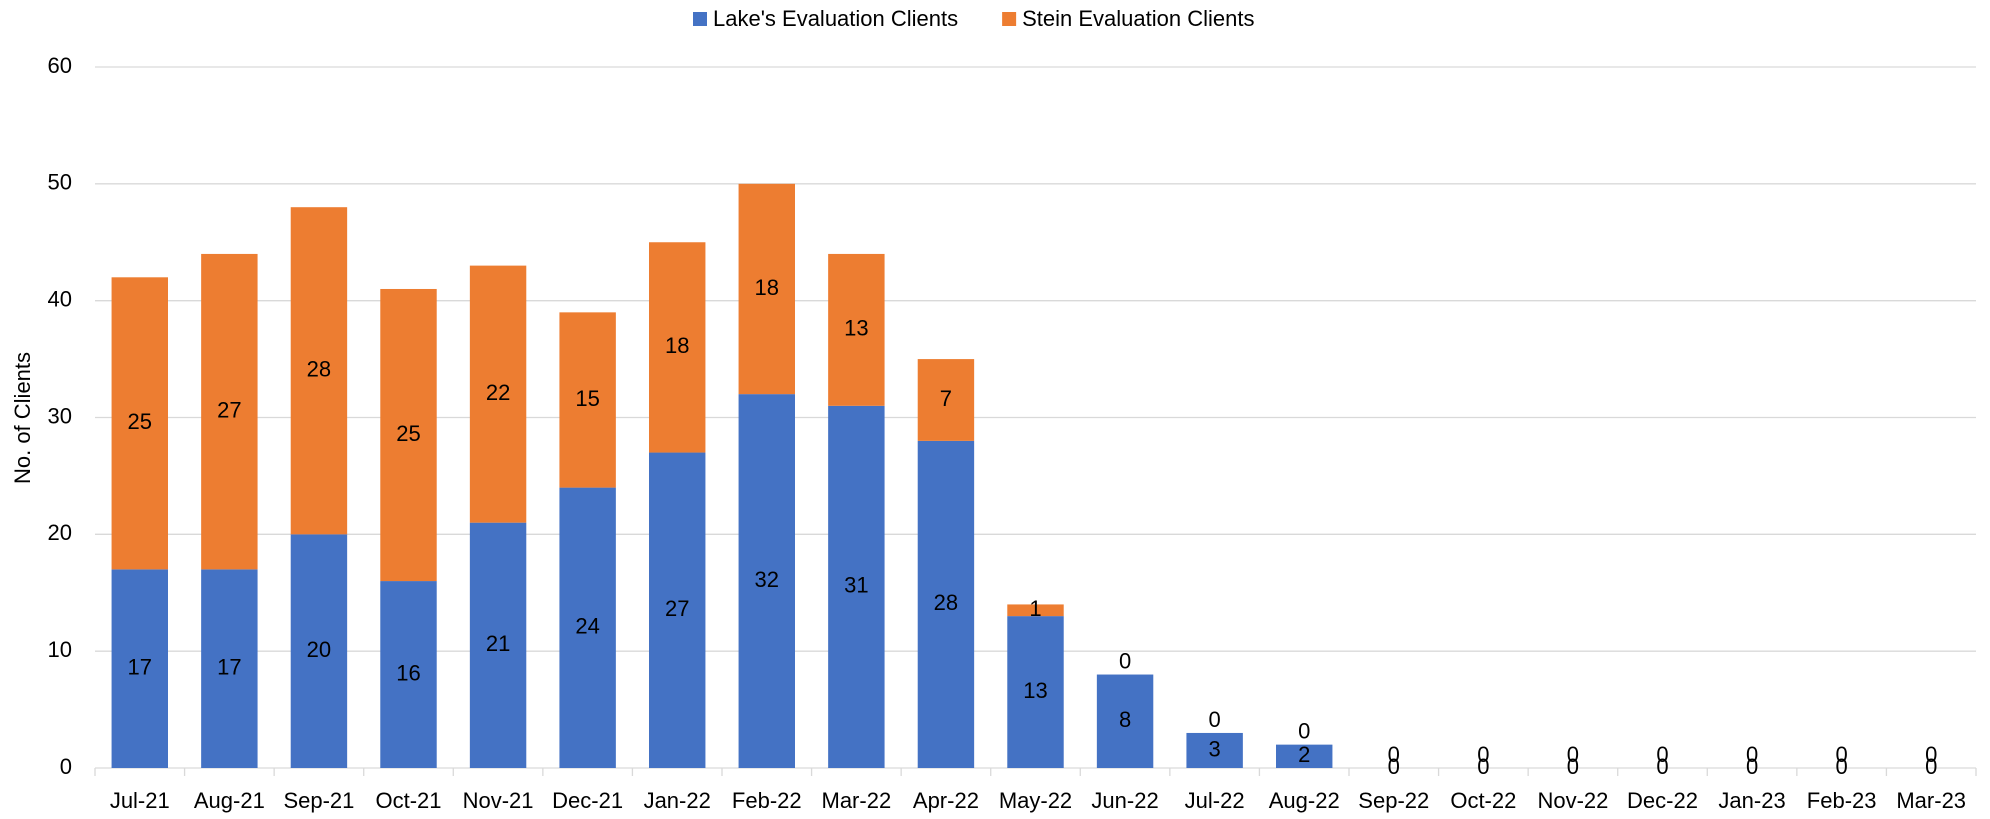 The image size is (1990, 819). I want to click on x-tick-label: Oct-22, so click(1483, 800).